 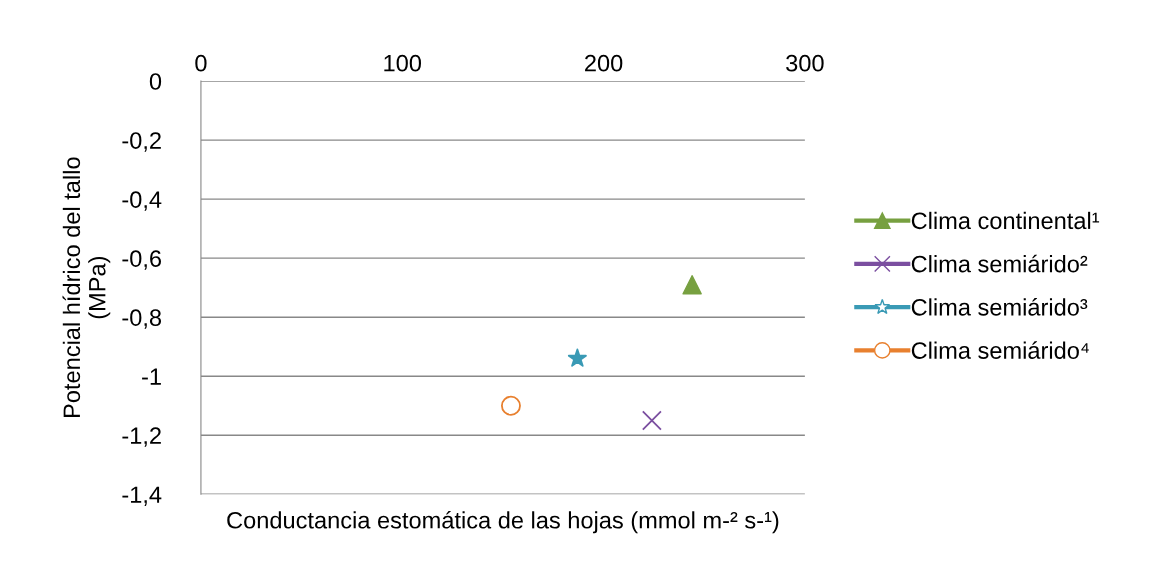 I want to click on y-tick-label: 0, so click(x=155, y=81).